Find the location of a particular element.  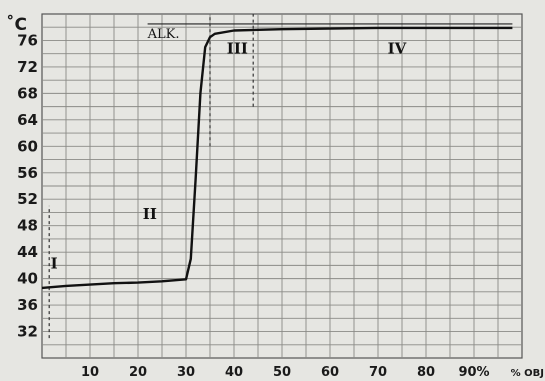

y-tick-label: 32 is located at coordinates (27, 332).